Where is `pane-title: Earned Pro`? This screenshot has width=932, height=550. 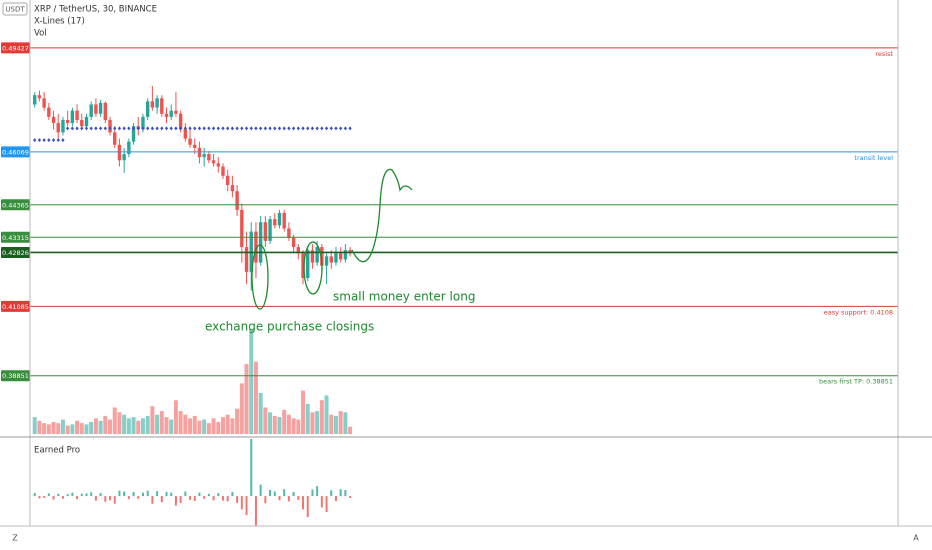
pane-title: Earned Pro is located at coordinates (57, 451).